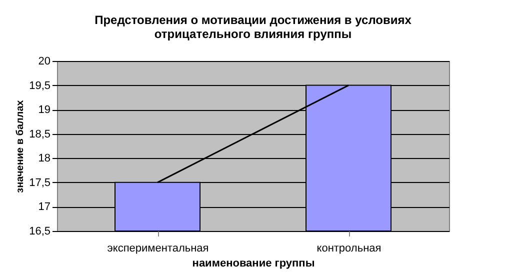 This screenshot has height=280, width=509. I want to click on y-tick-label: 18, so click(44, 158).